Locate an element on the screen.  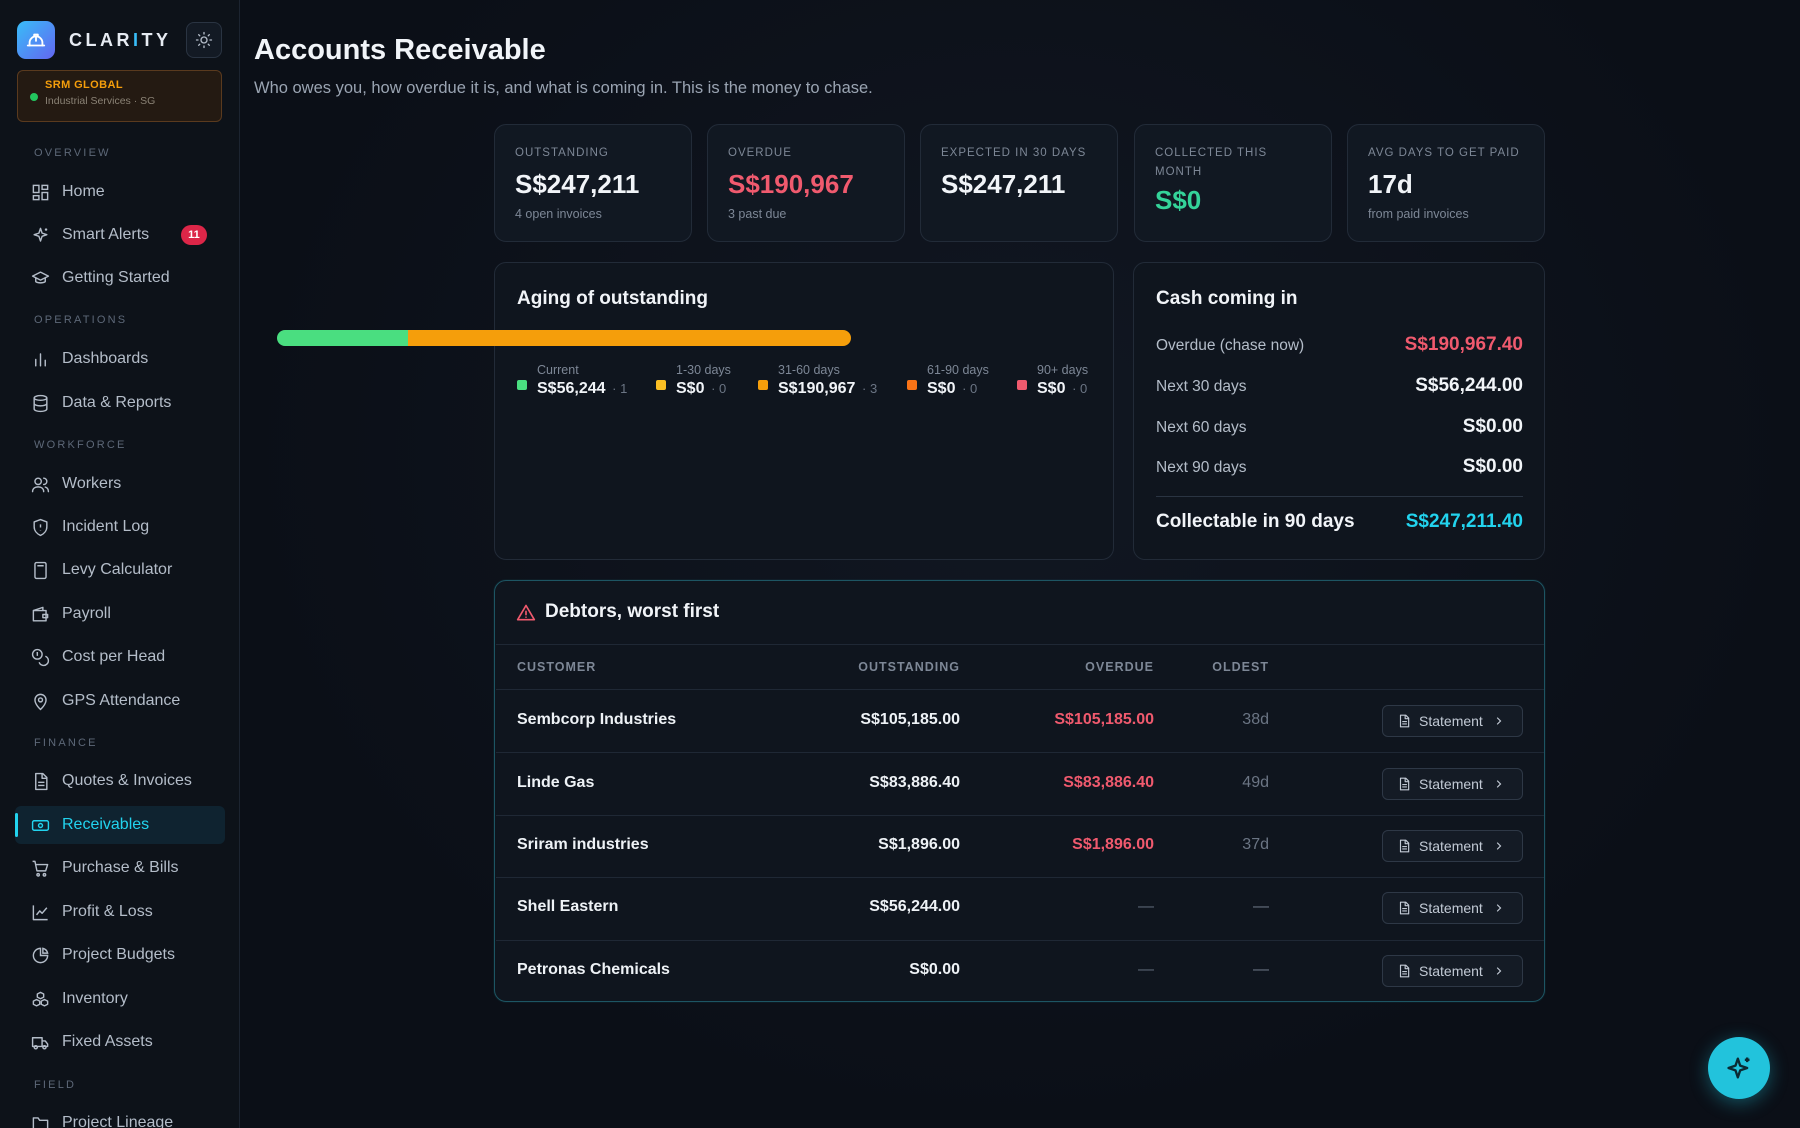
kpi-value: S$247,211 is located at coordinates (577, 184).